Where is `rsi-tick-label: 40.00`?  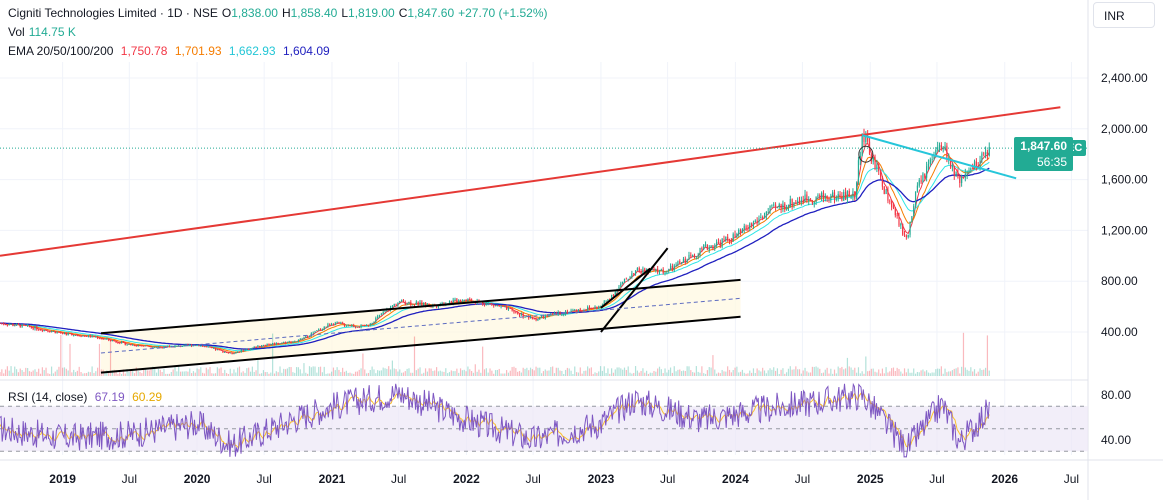 rsi-tick-label: 40.00 is located at coordinates (1116, 440).